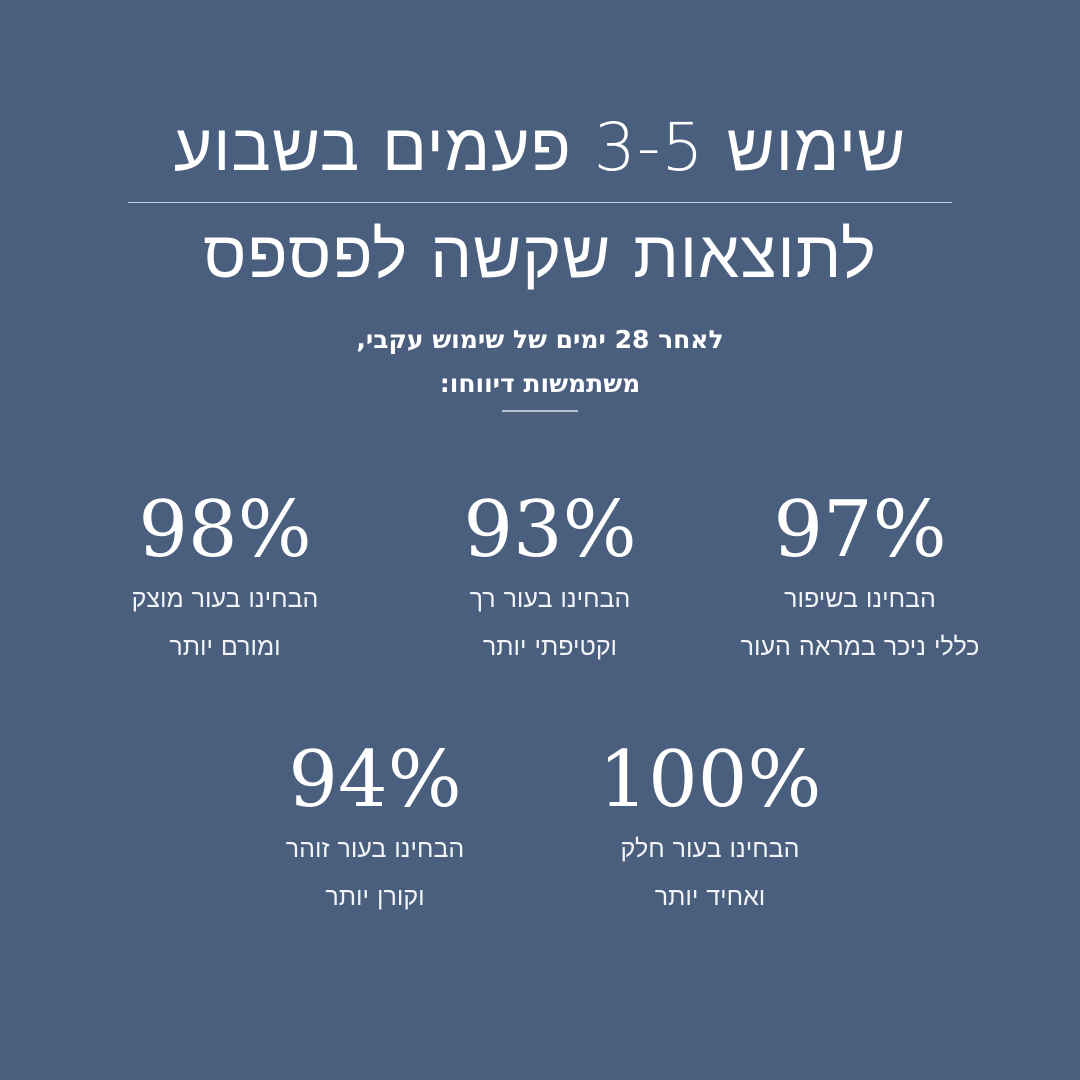  What do you see at coordinates (540, 202) in the screenshot?
I see `title-divider` at bounding box center [540, 202].